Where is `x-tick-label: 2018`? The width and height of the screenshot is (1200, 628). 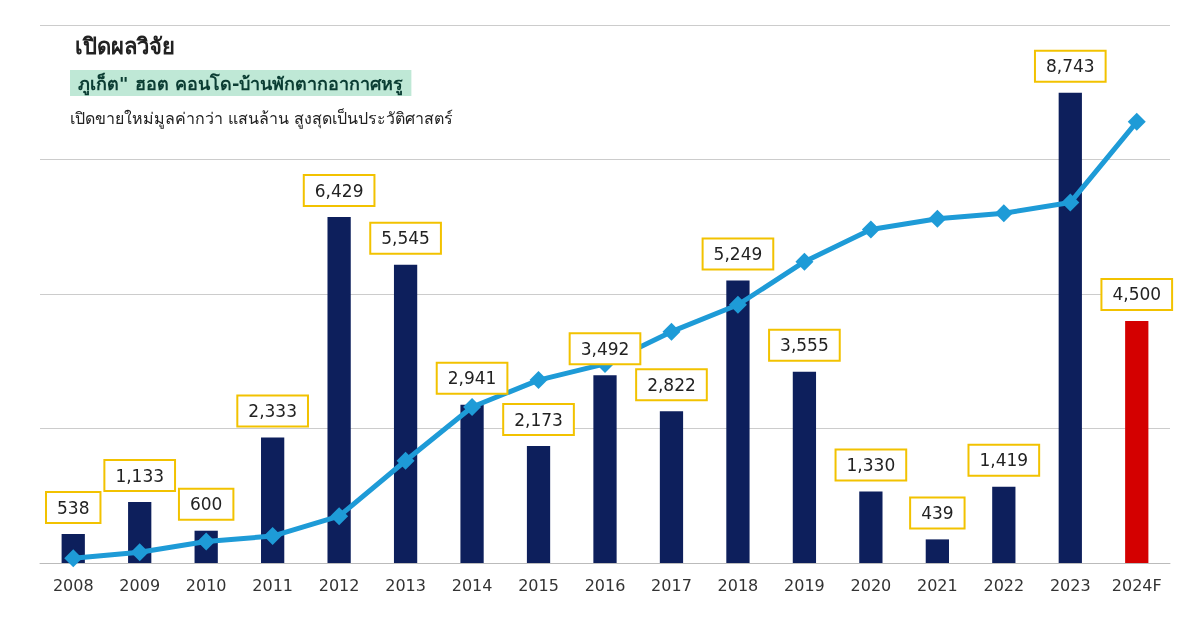 x-tick-label: 2018 is located at coordinates (738, 585).